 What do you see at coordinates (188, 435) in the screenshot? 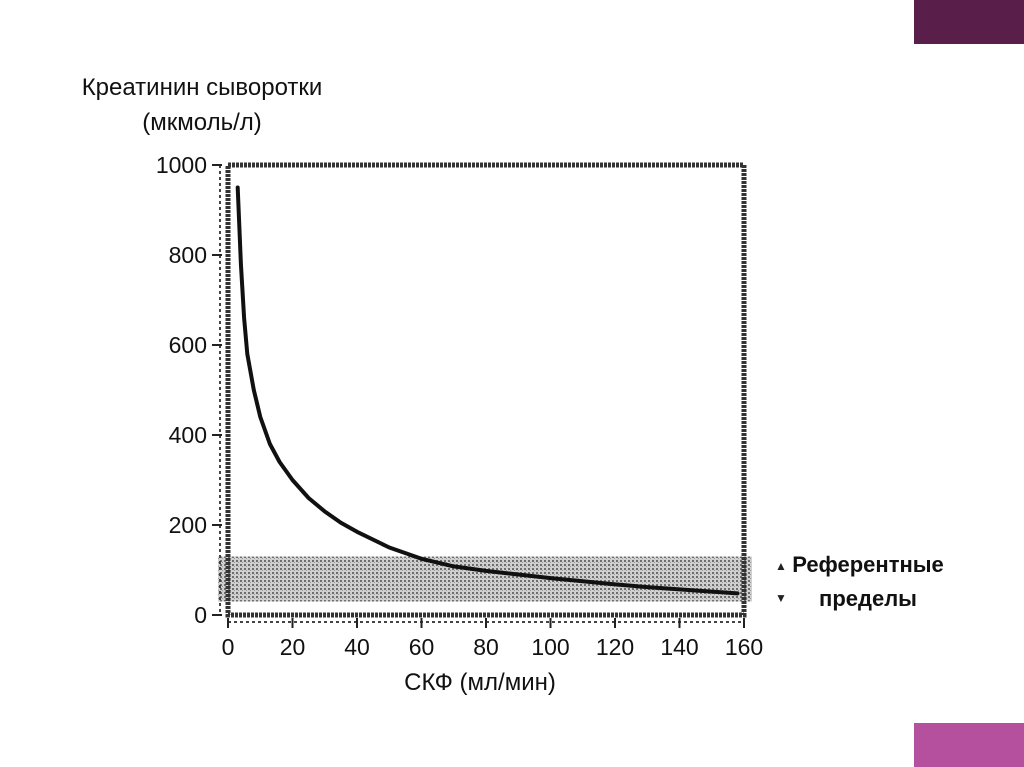
I see `y-tick-label: 400` at bounding box center [188, 435].